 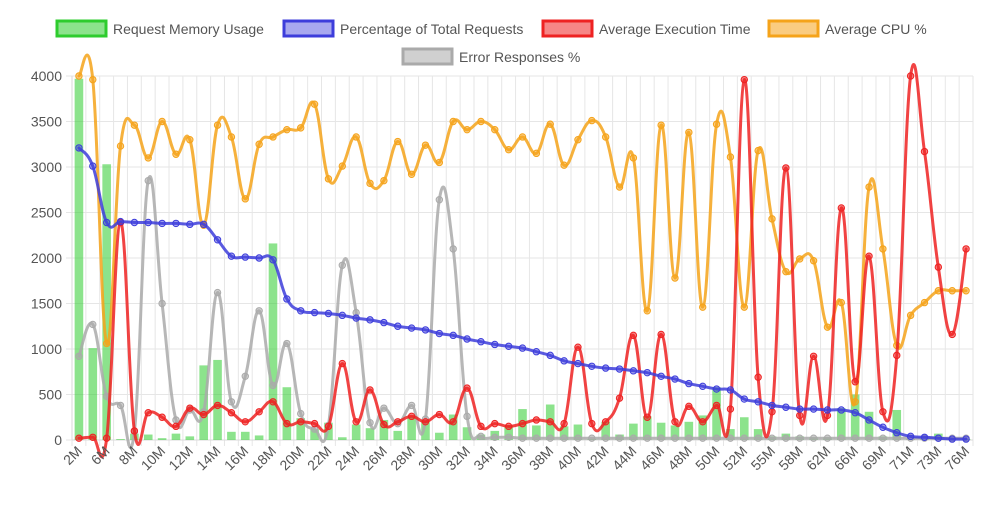 What do you see at coordinates (427, 56) in the screenshot?
I see `legend-swatch` at bounding box center [427, 56].